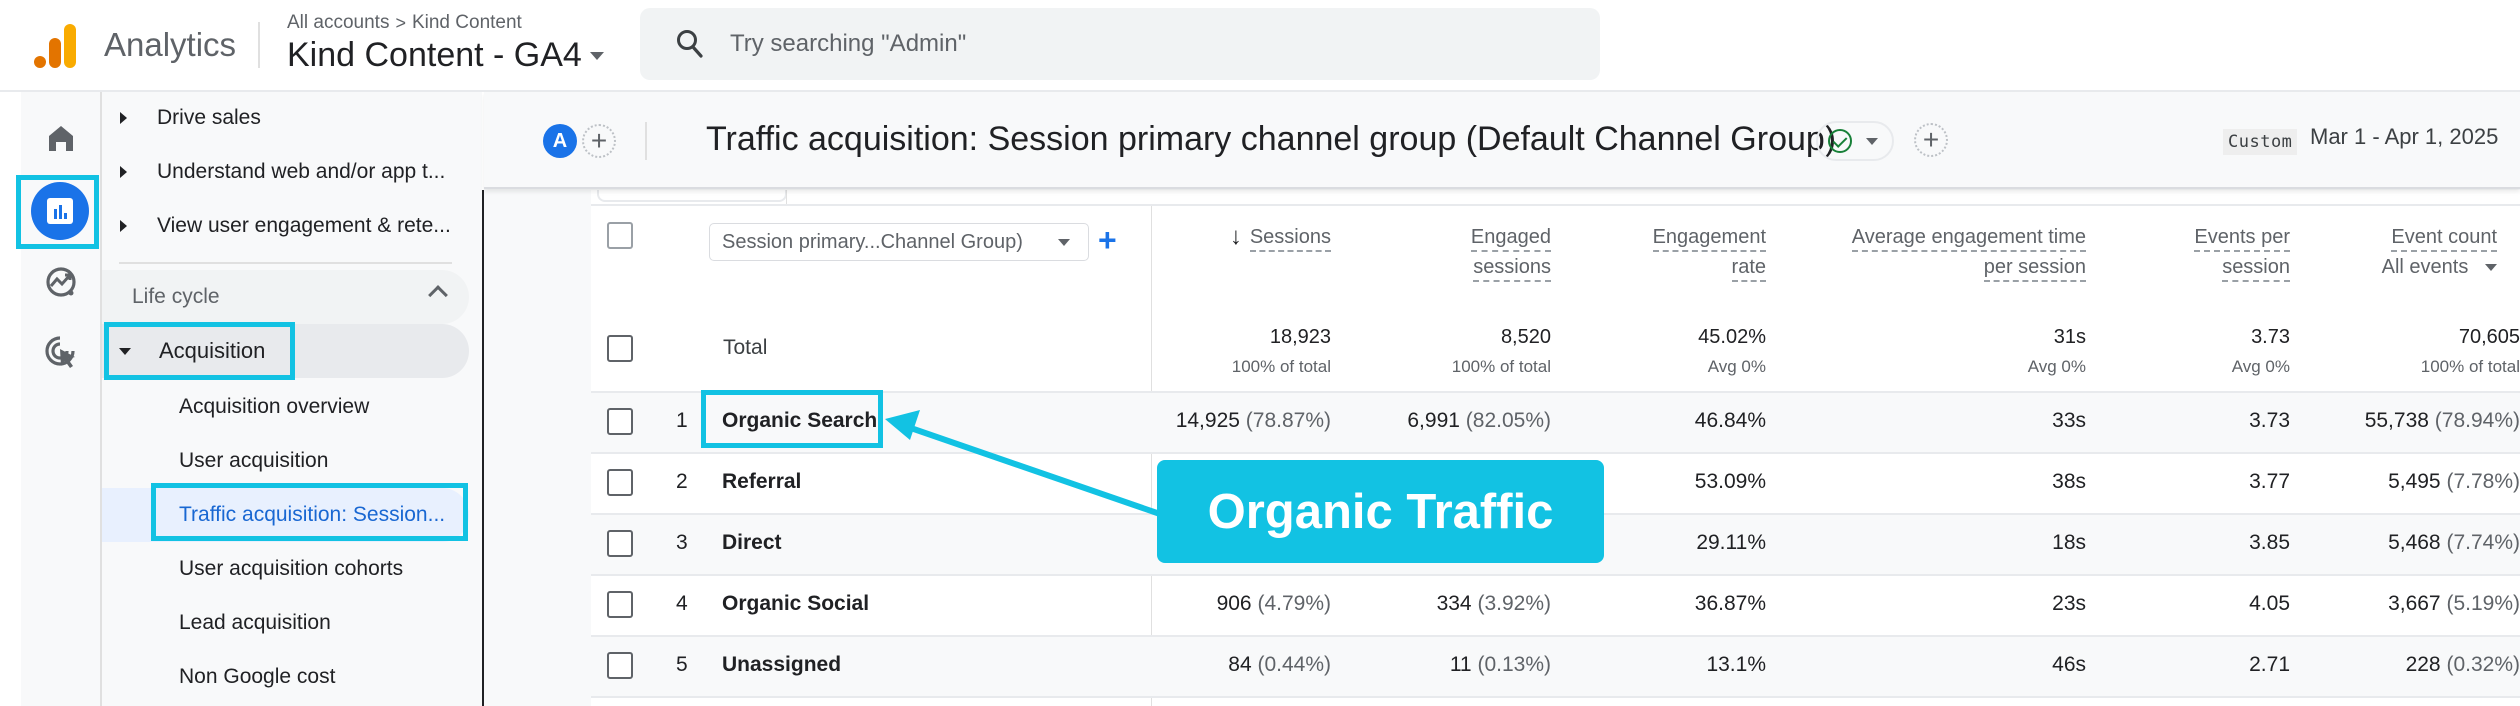 This screenshot has width=2520, height=706. I want to click on search-icon, so click(690, 44).